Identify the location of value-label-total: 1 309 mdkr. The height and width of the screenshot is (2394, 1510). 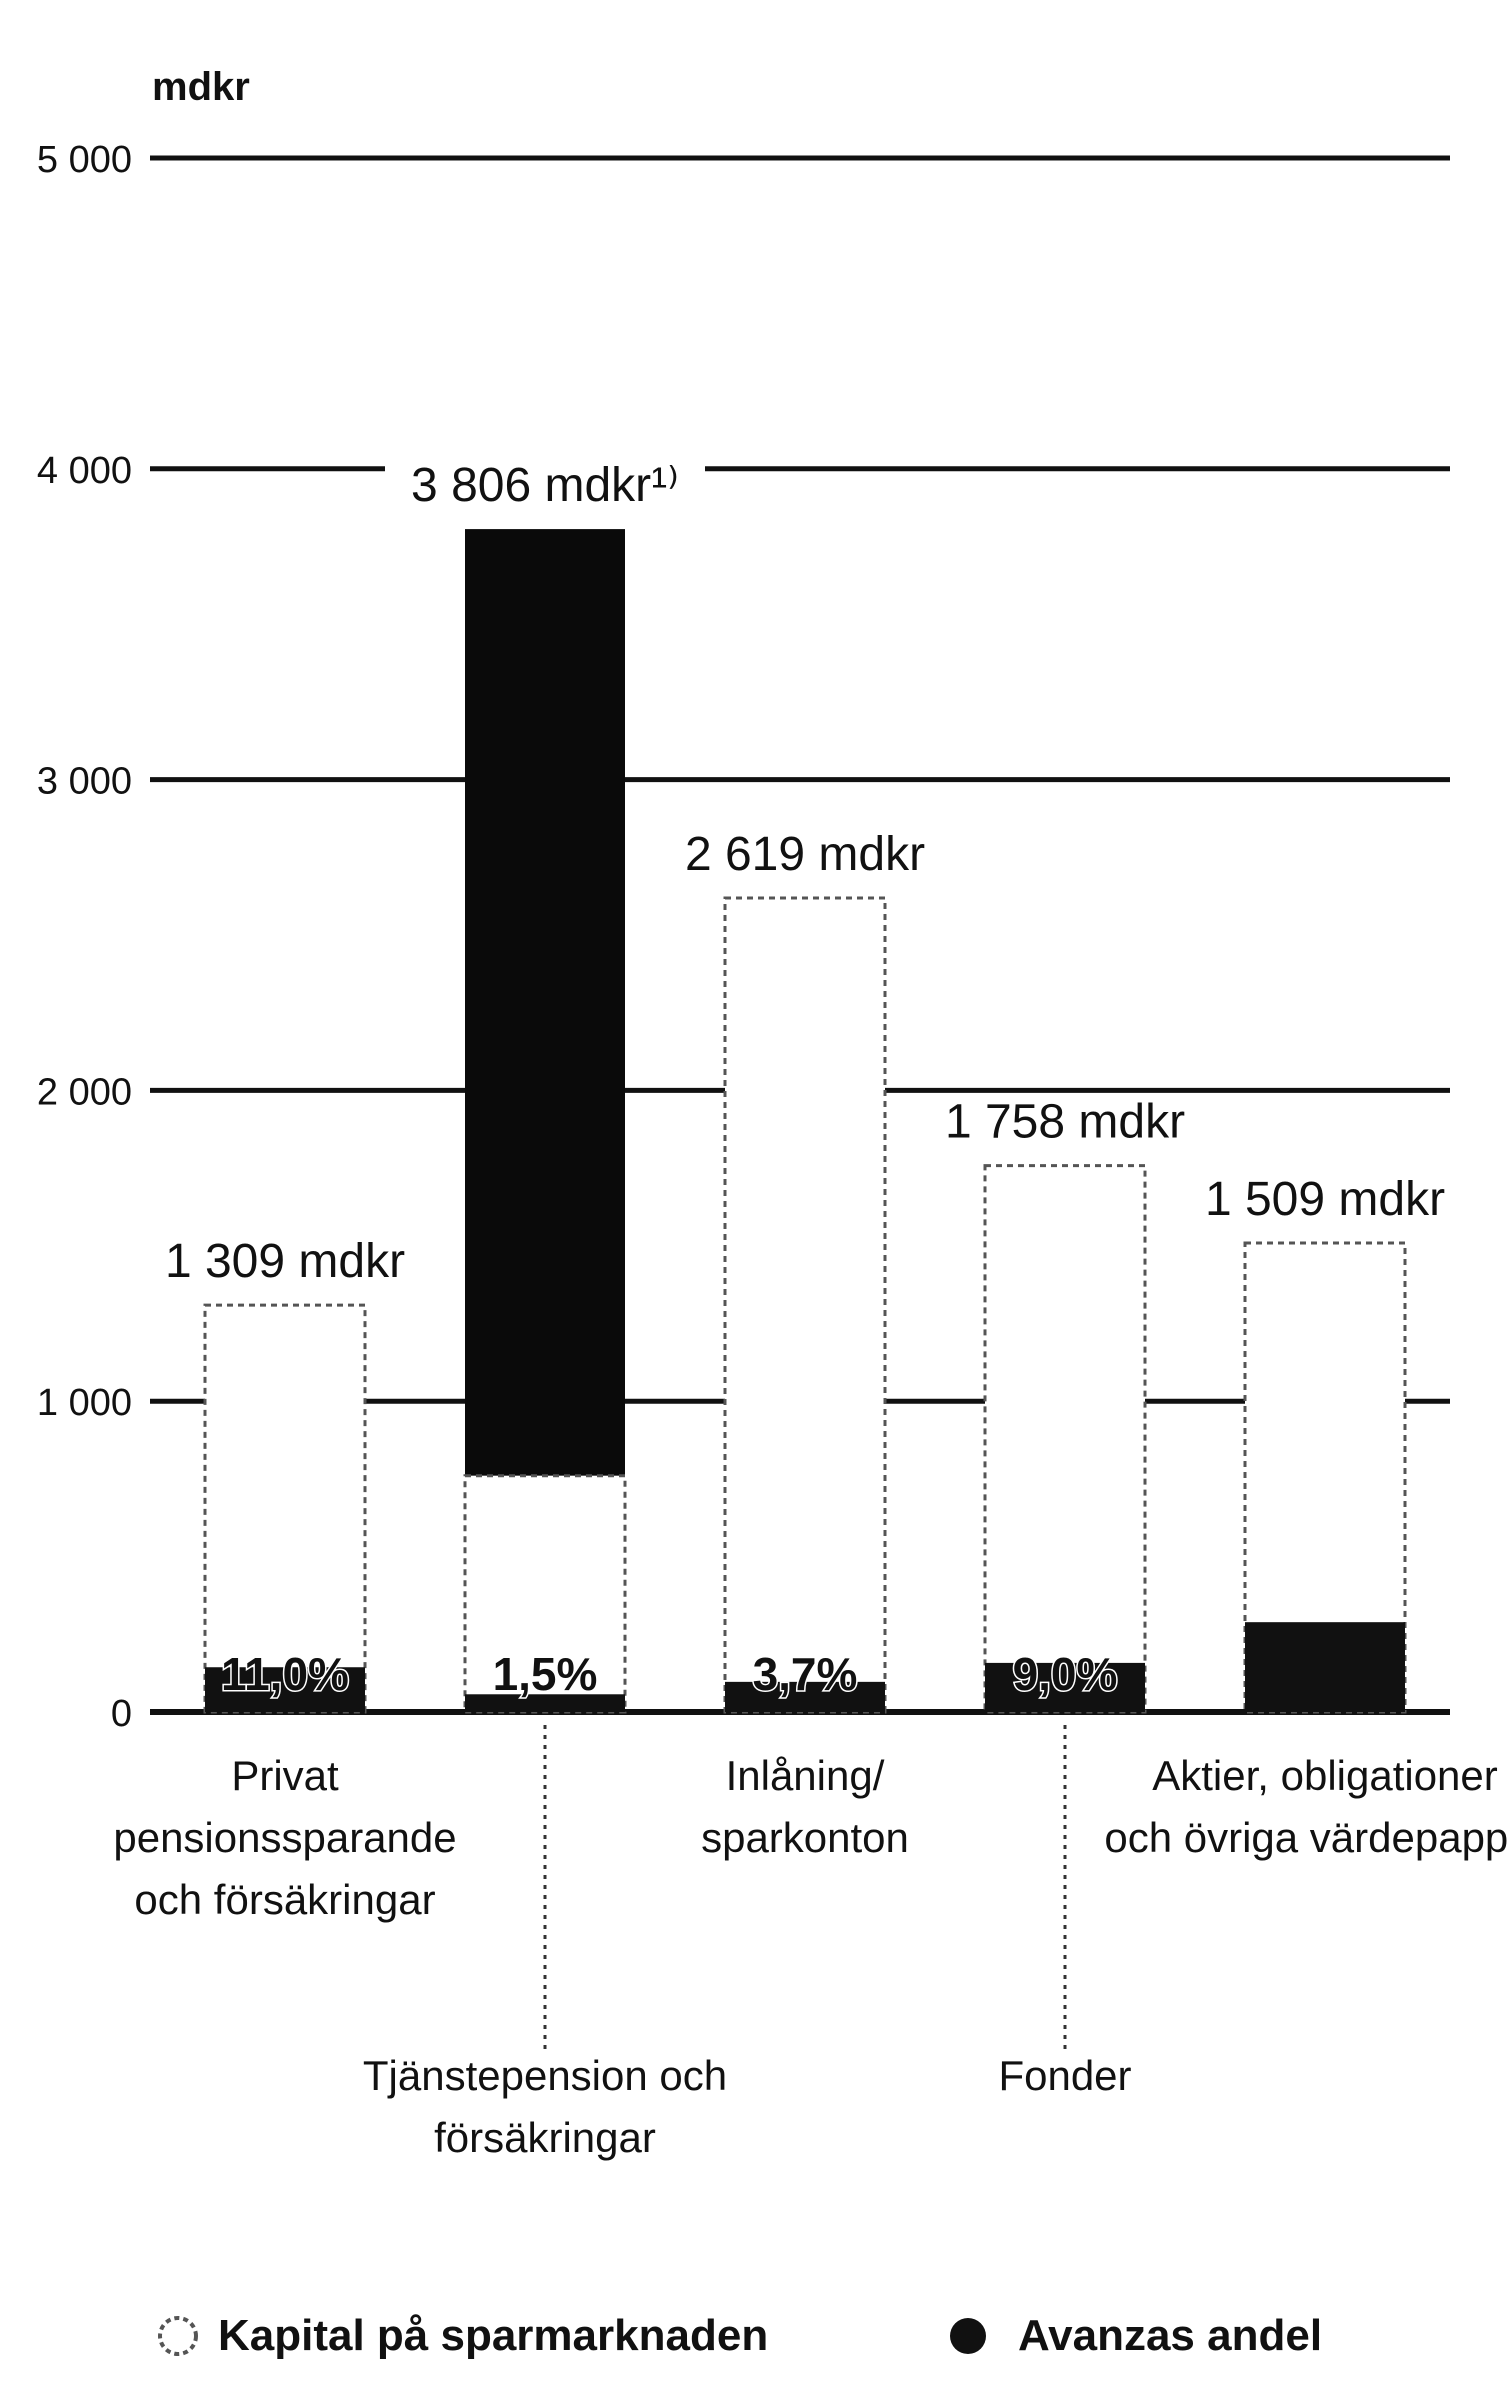
(285, 1261).